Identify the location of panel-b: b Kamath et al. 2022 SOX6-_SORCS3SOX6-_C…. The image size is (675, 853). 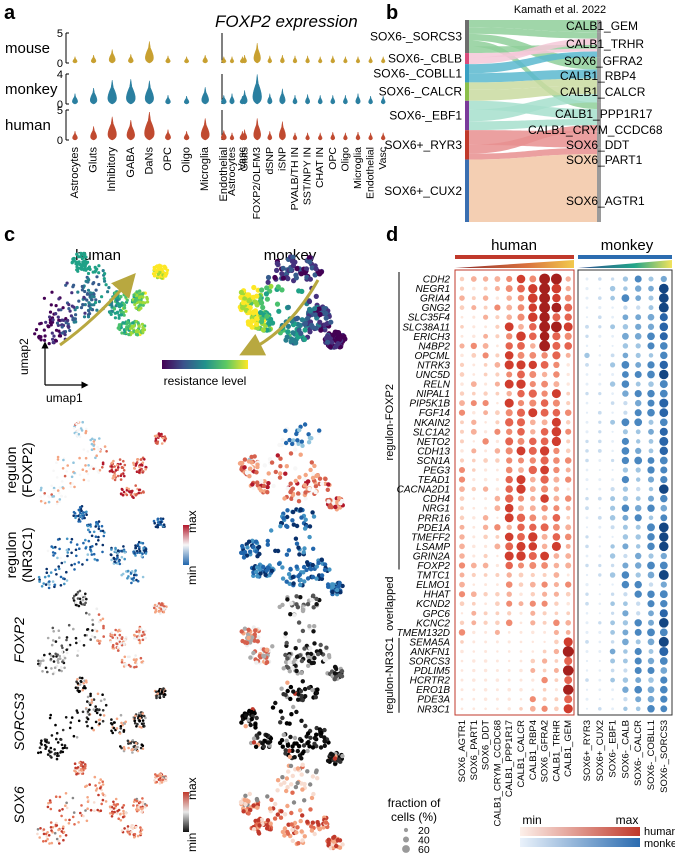
(516, 112).